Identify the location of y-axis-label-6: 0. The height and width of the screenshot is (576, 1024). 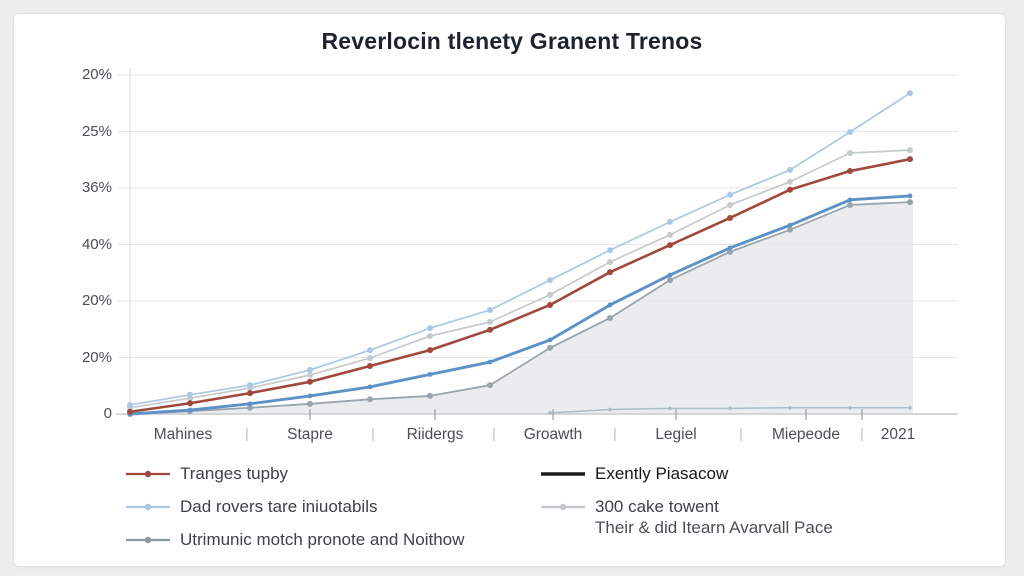
(107, 413).